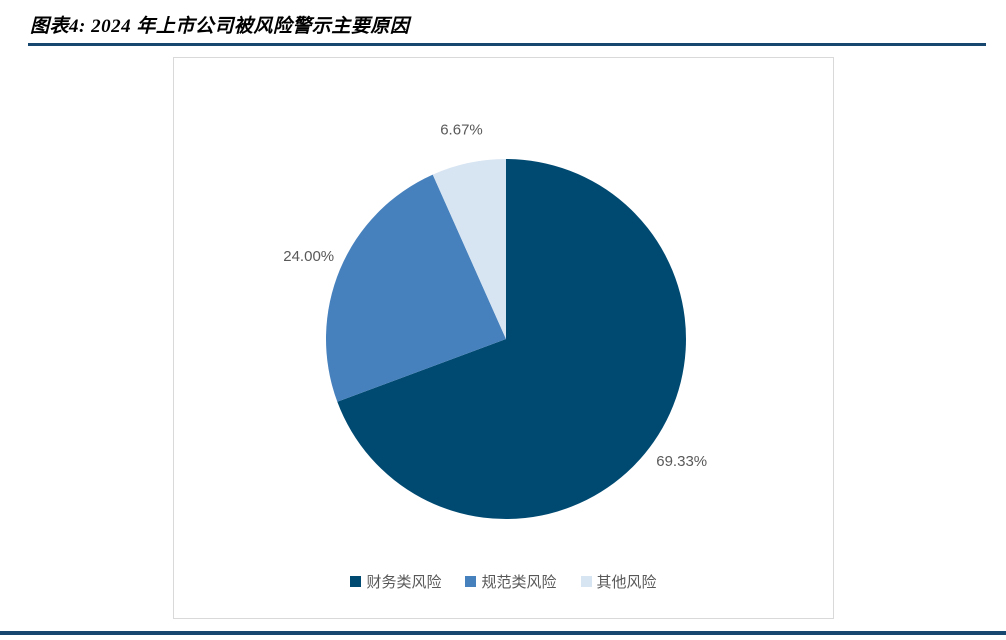 Image resolution: width=1006 pixels, height=640 pixels. Describe the element at coordinates (471, 581) in the screenshot. I see `legend-swatch-compliance-risk` at that location.